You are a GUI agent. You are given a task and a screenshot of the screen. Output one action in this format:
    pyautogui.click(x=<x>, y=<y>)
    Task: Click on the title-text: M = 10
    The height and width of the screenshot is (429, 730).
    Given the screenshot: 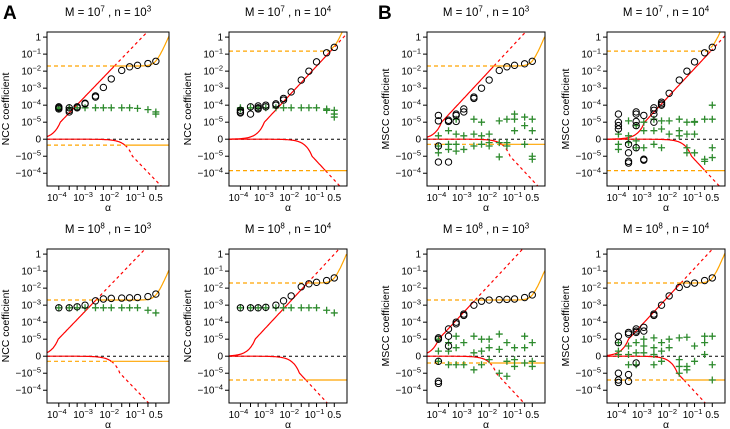 What is the action you would take?
    pyautogui.click(x=82, y=230)
    